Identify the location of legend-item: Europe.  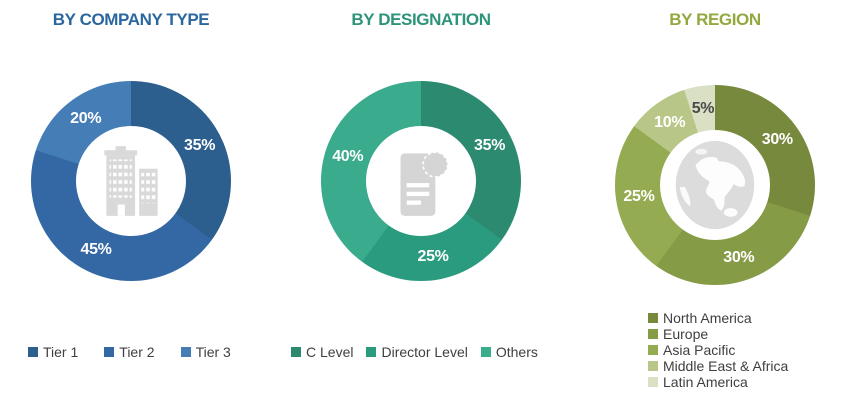
(718, 334).